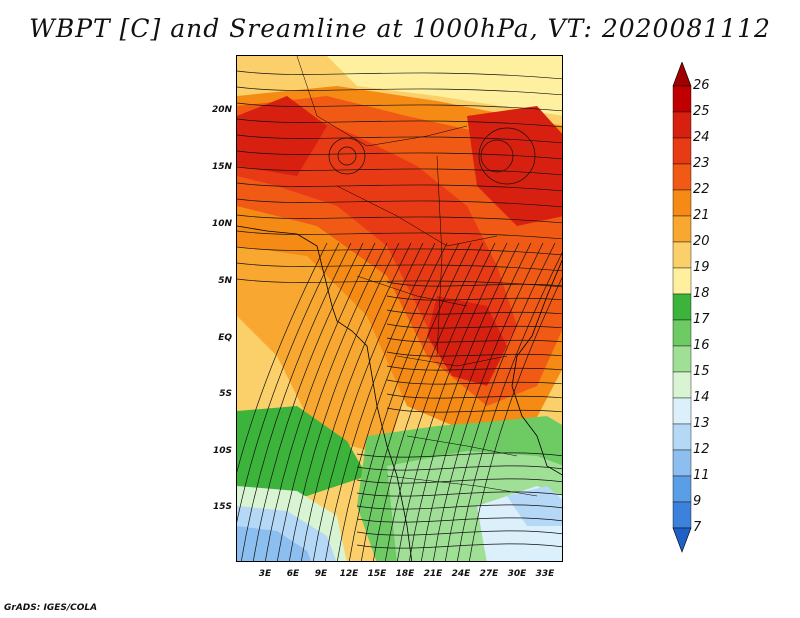 The height and width of the screenshot is (618, 800). What do you see at coordinates (222, 507) in the screenshot?
I see `lat-label-15s: 15S` at bounding box center [222, 507].